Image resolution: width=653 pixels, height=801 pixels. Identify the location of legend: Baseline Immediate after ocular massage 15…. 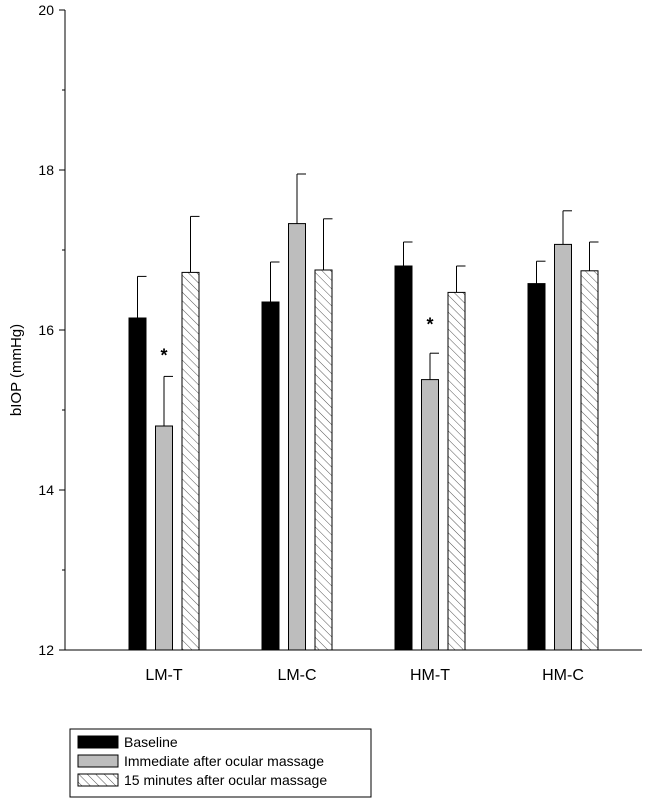
(220, 763).